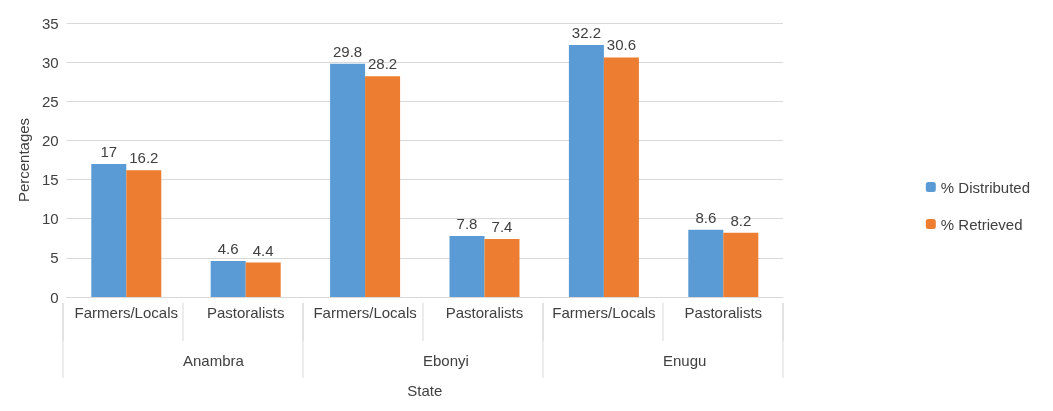 The height and width of the screenshot is (411, 1053). What do you see at coordinates (445, 360) in the screenshot?
I see `text: Ebonyi` at bounding box center [445, 360].